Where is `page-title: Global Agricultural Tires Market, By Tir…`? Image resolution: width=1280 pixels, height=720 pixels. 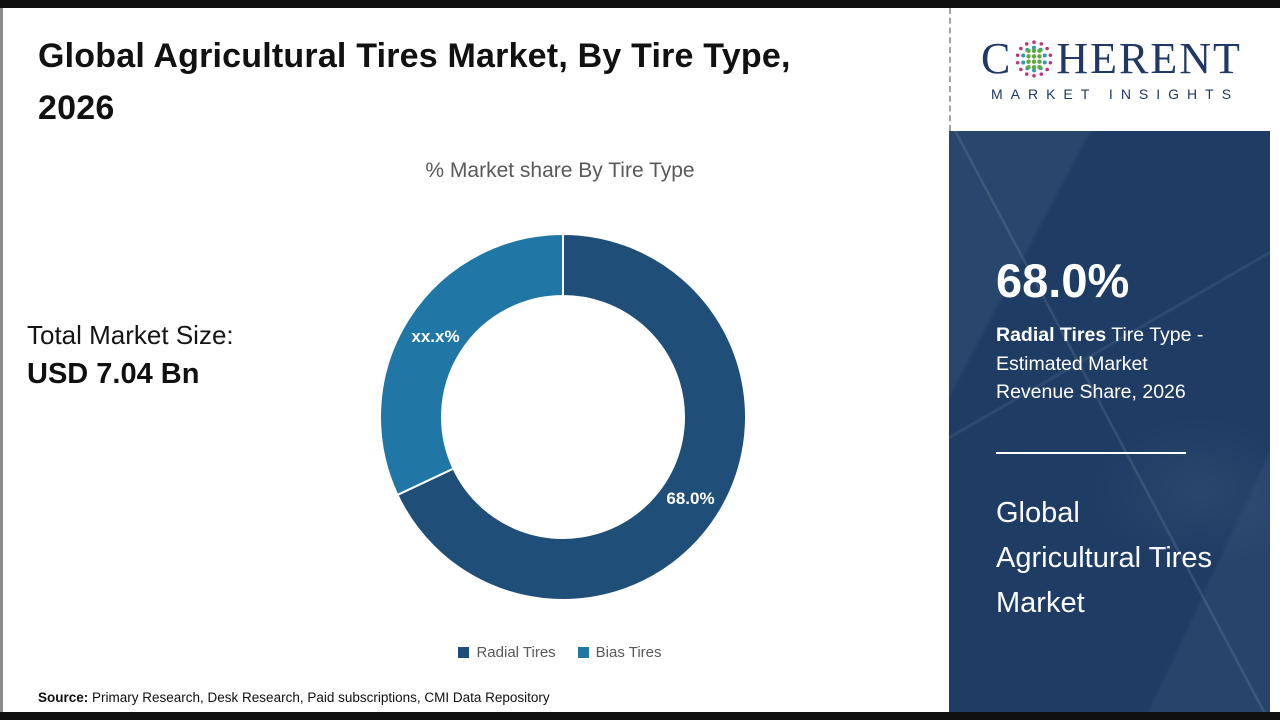 page-title: Global Agricultural Tires Market, By Tir… is located at coordinates (414, 82).